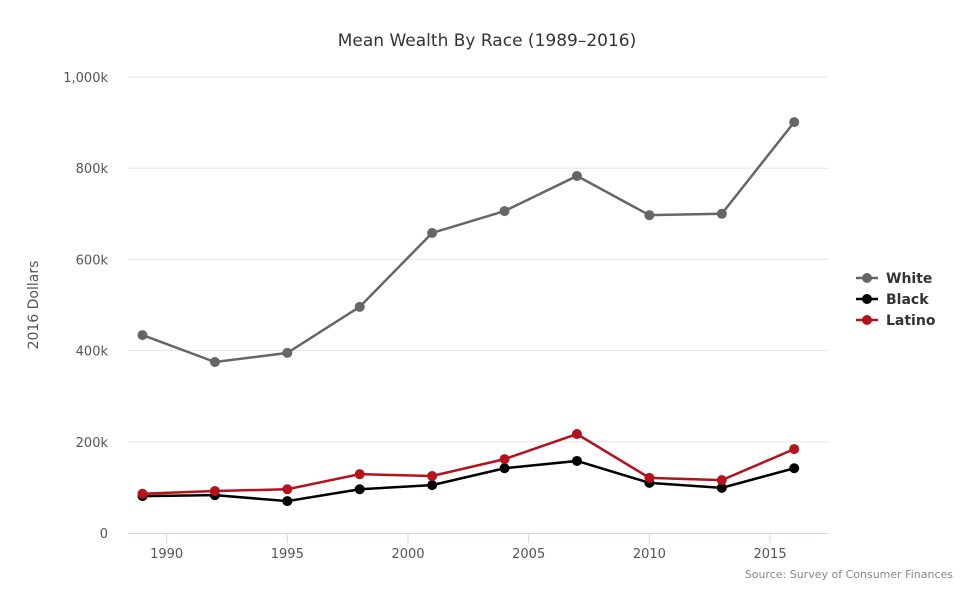  What do you see at coordinates (907, 300) in the screenshot?
I see `legend-label: Black` at bounding box center [907, 300].